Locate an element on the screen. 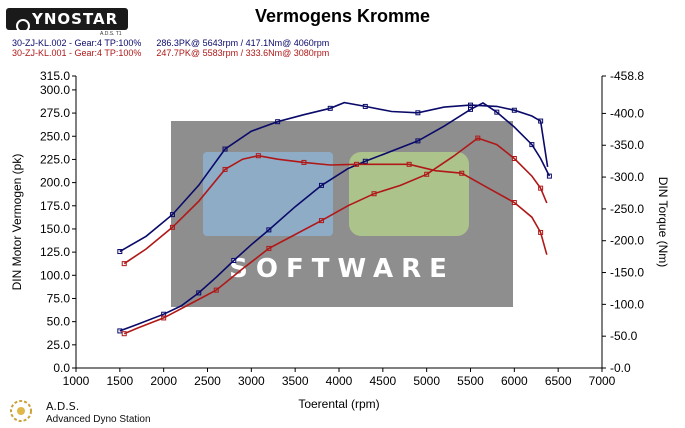 The width and height of the screenshot is (685, 428). y-tick-label-right: -400.0 is located at coordinates (627, 113).